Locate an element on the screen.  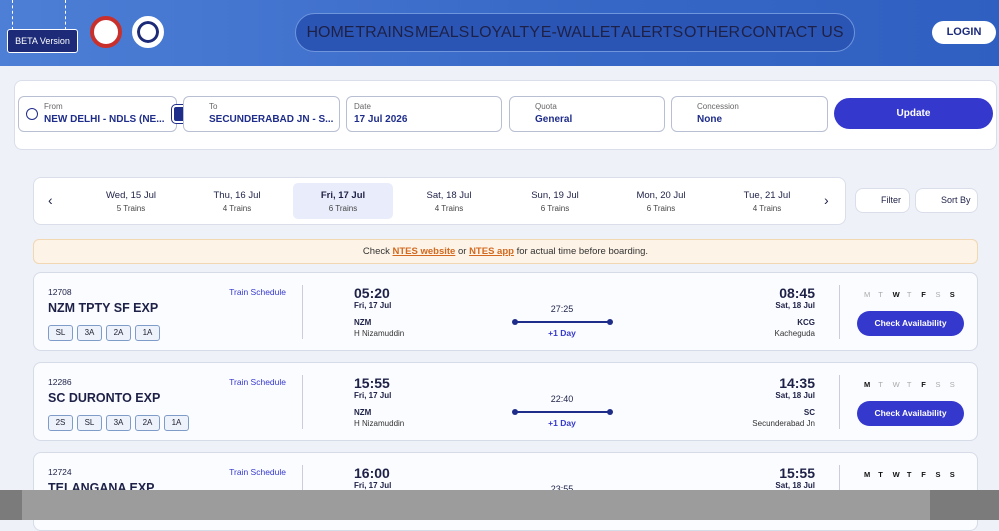
date-tab: Sat, 18 Jul 4 Trains is located at coordinates (449, 201).